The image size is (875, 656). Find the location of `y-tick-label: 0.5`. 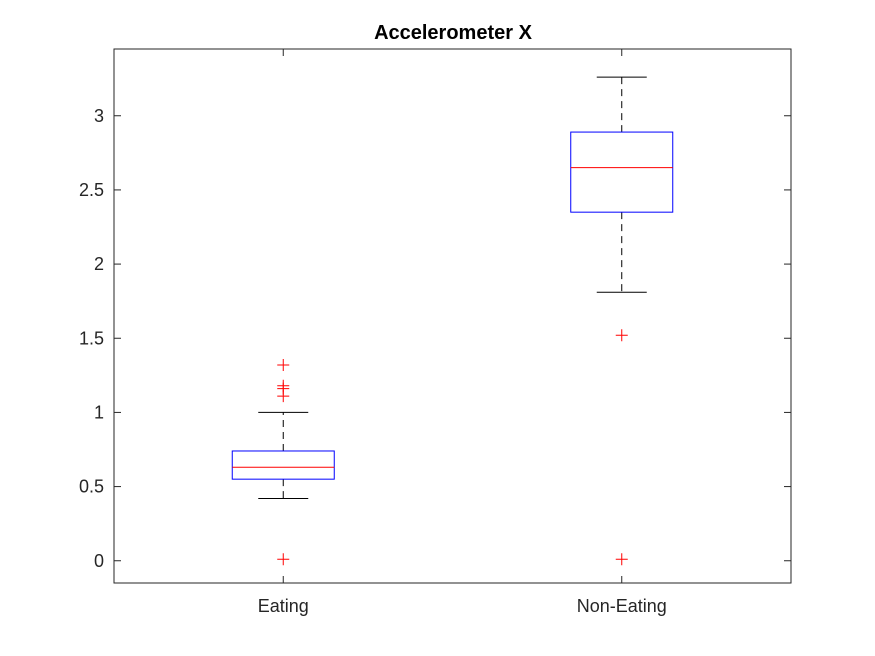

y-tick-label: 0.5 is located at coordinates (91, 487).